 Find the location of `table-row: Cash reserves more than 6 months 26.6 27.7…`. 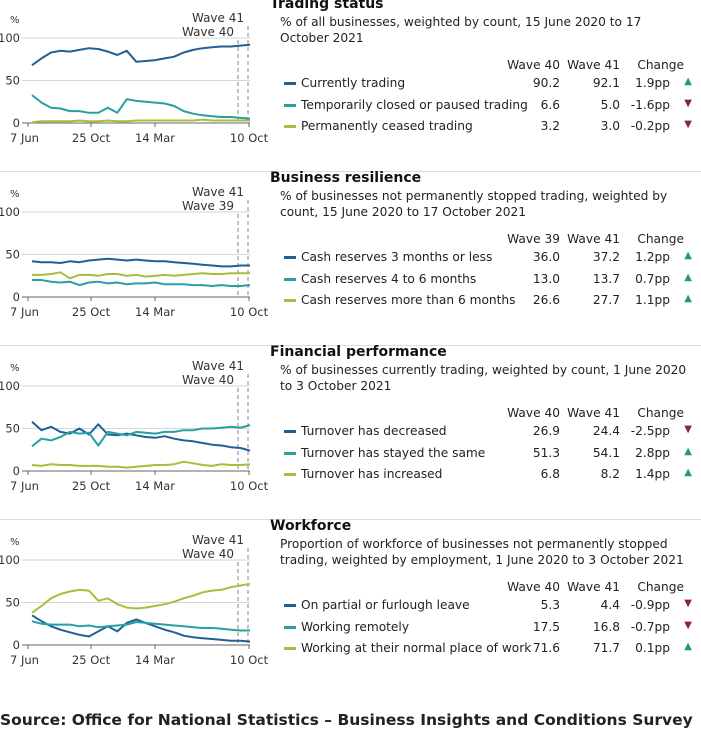

table-row: Cash reserves more than 6 months 26.6 27.7… is located at coordinates (490, 300).